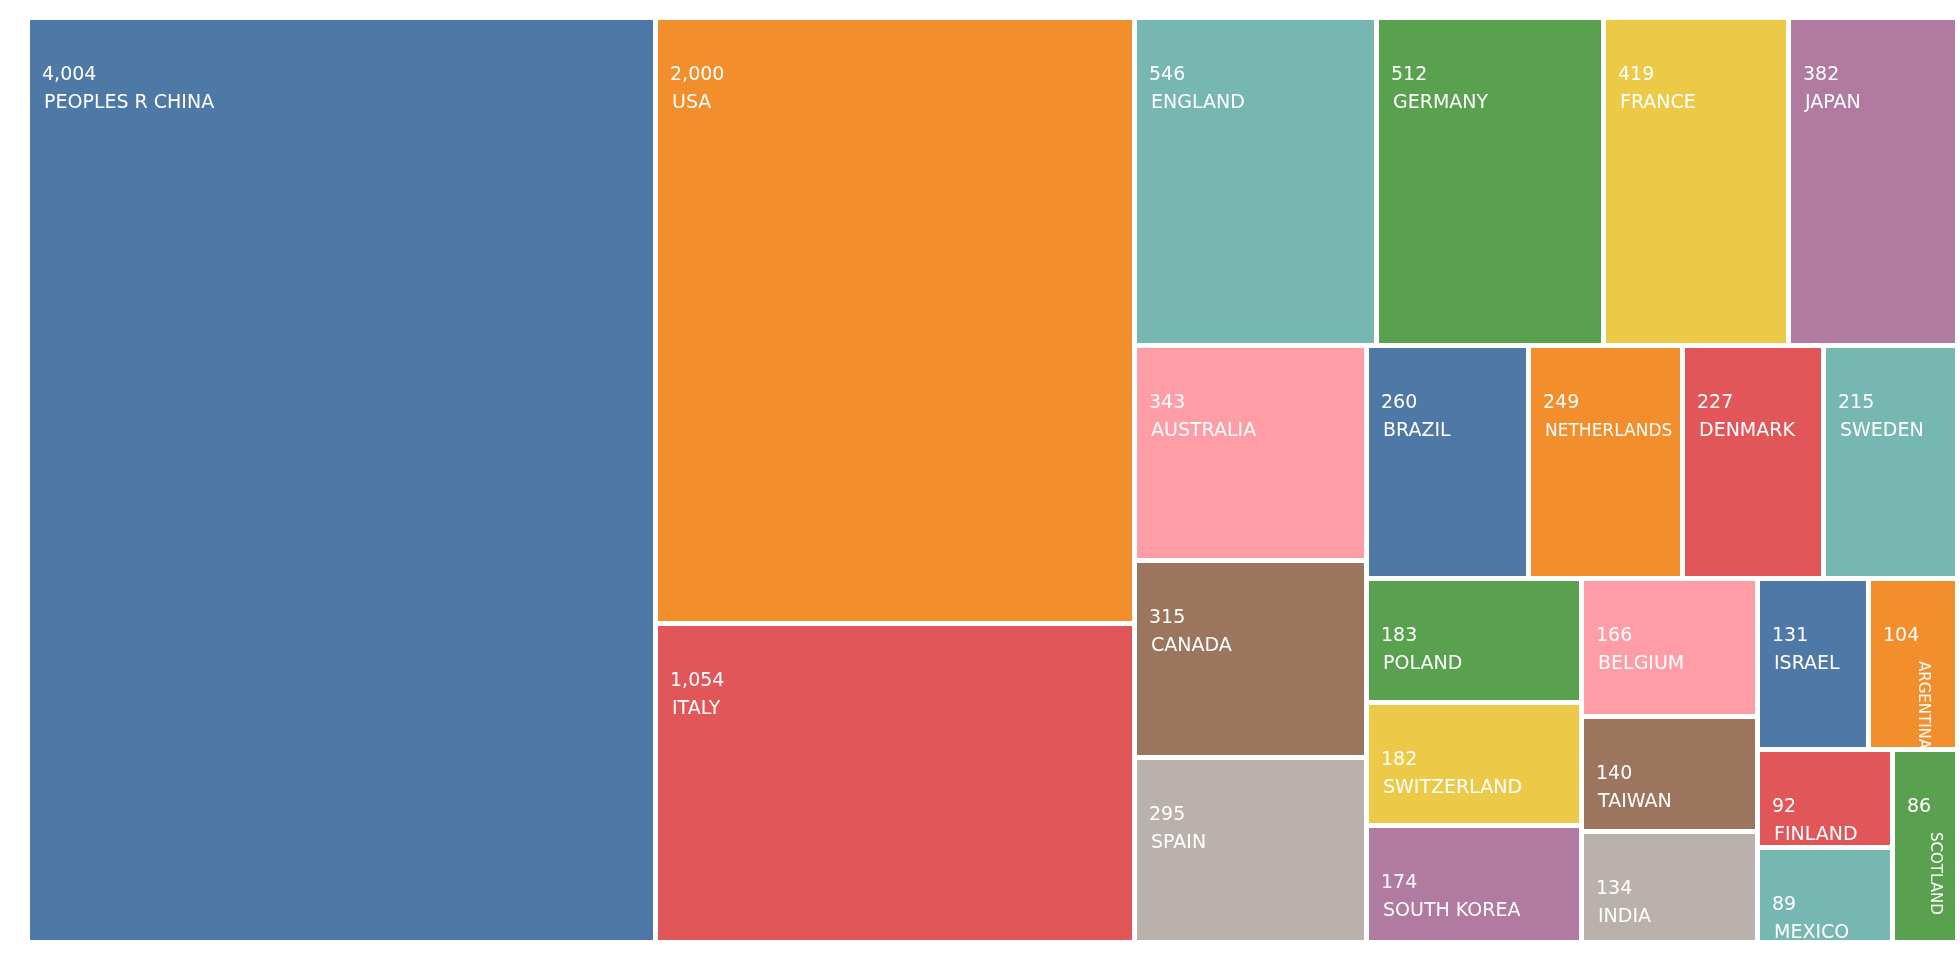 Image resolution: width=1960 pixels, height=960 pixels. What do you see at coordinates (1641, 662) in the screenshot?
I see `category-label: BELGIUM` at bounding box center [1641, 662].